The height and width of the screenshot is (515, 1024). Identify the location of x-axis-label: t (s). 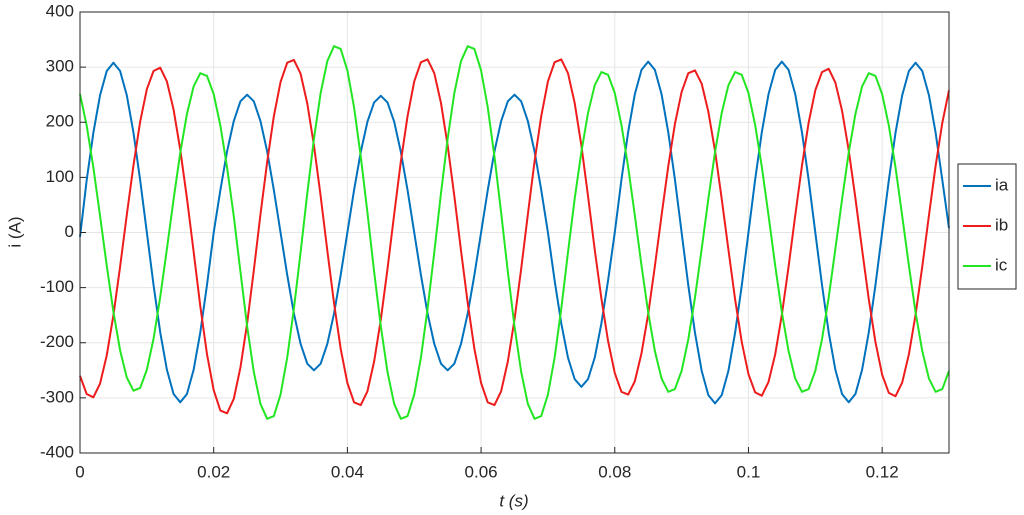
(513, 500).